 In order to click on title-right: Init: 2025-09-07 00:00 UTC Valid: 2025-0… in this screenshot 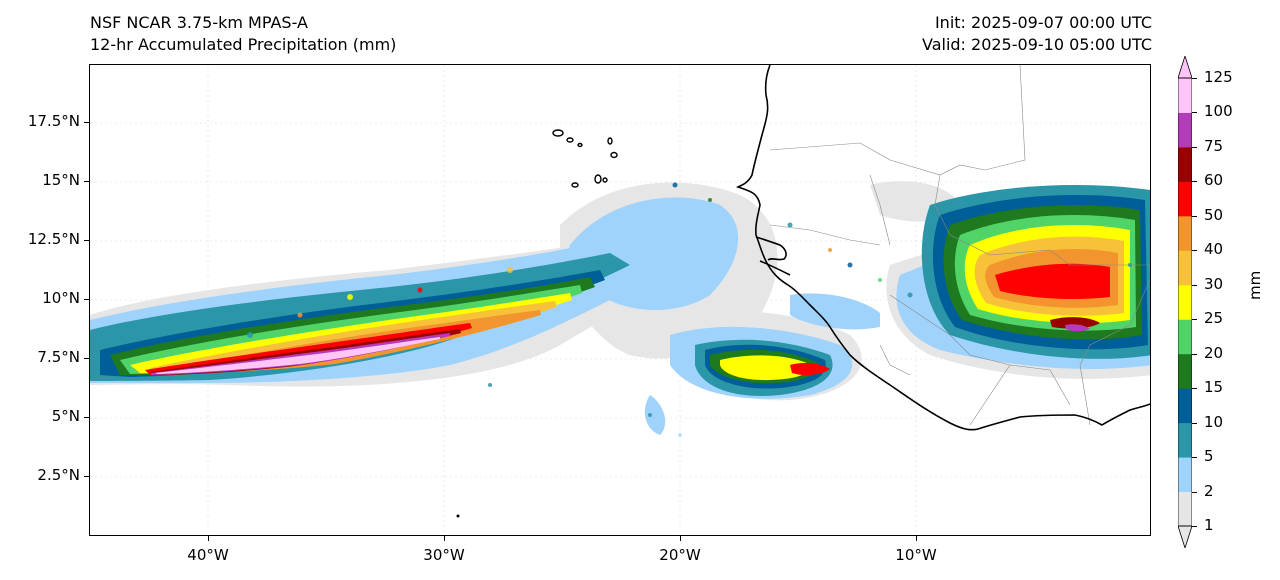, I will do `click(1037, 34)`.